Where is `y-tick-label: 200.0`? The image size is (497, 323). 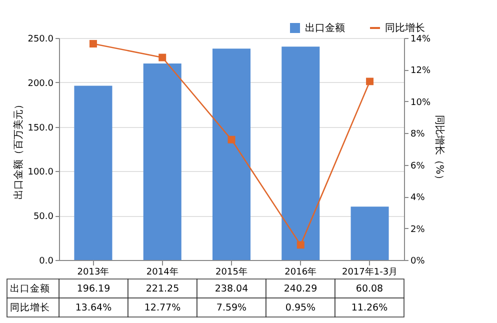 y-tick-label: 200.0 is located at coordinates (41, 83).